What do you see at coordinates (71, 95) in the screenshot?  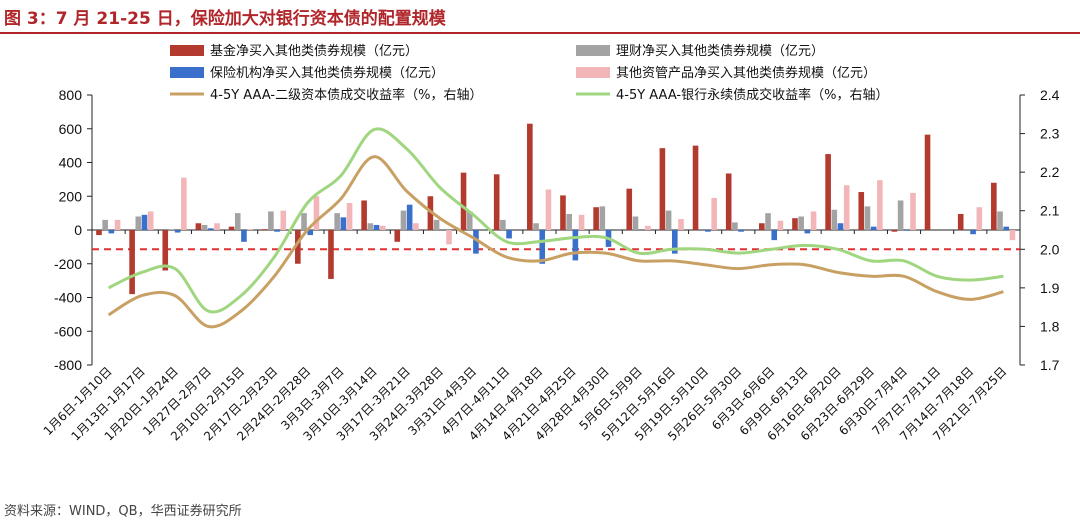 I see `y-tick-label-left: 800` at bounding box center [71, 95].